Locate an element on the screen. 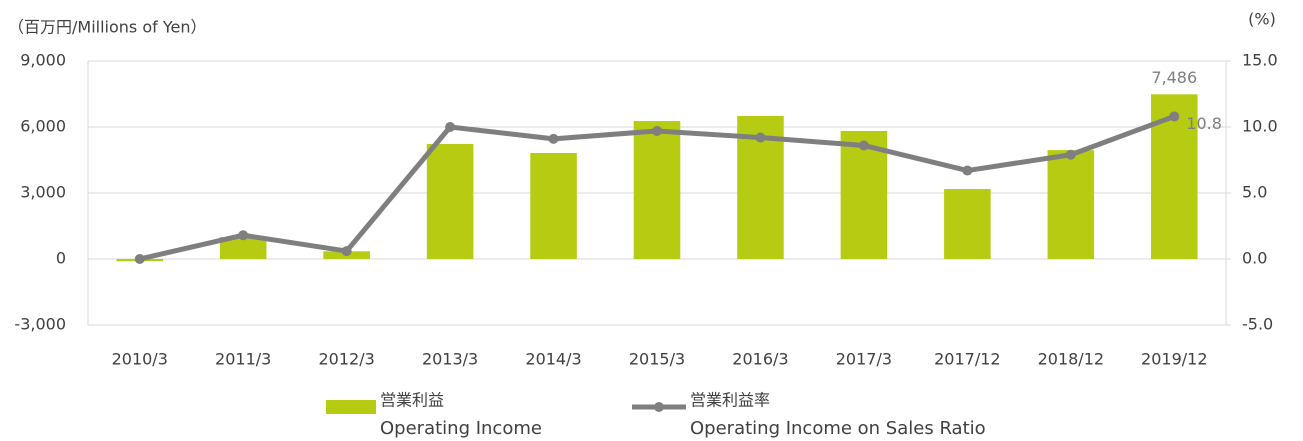 Image resolution: width=1303 pixels, height=441 pixels. x-tick-label: 2019/12 is located at coordinates (1174, 359).